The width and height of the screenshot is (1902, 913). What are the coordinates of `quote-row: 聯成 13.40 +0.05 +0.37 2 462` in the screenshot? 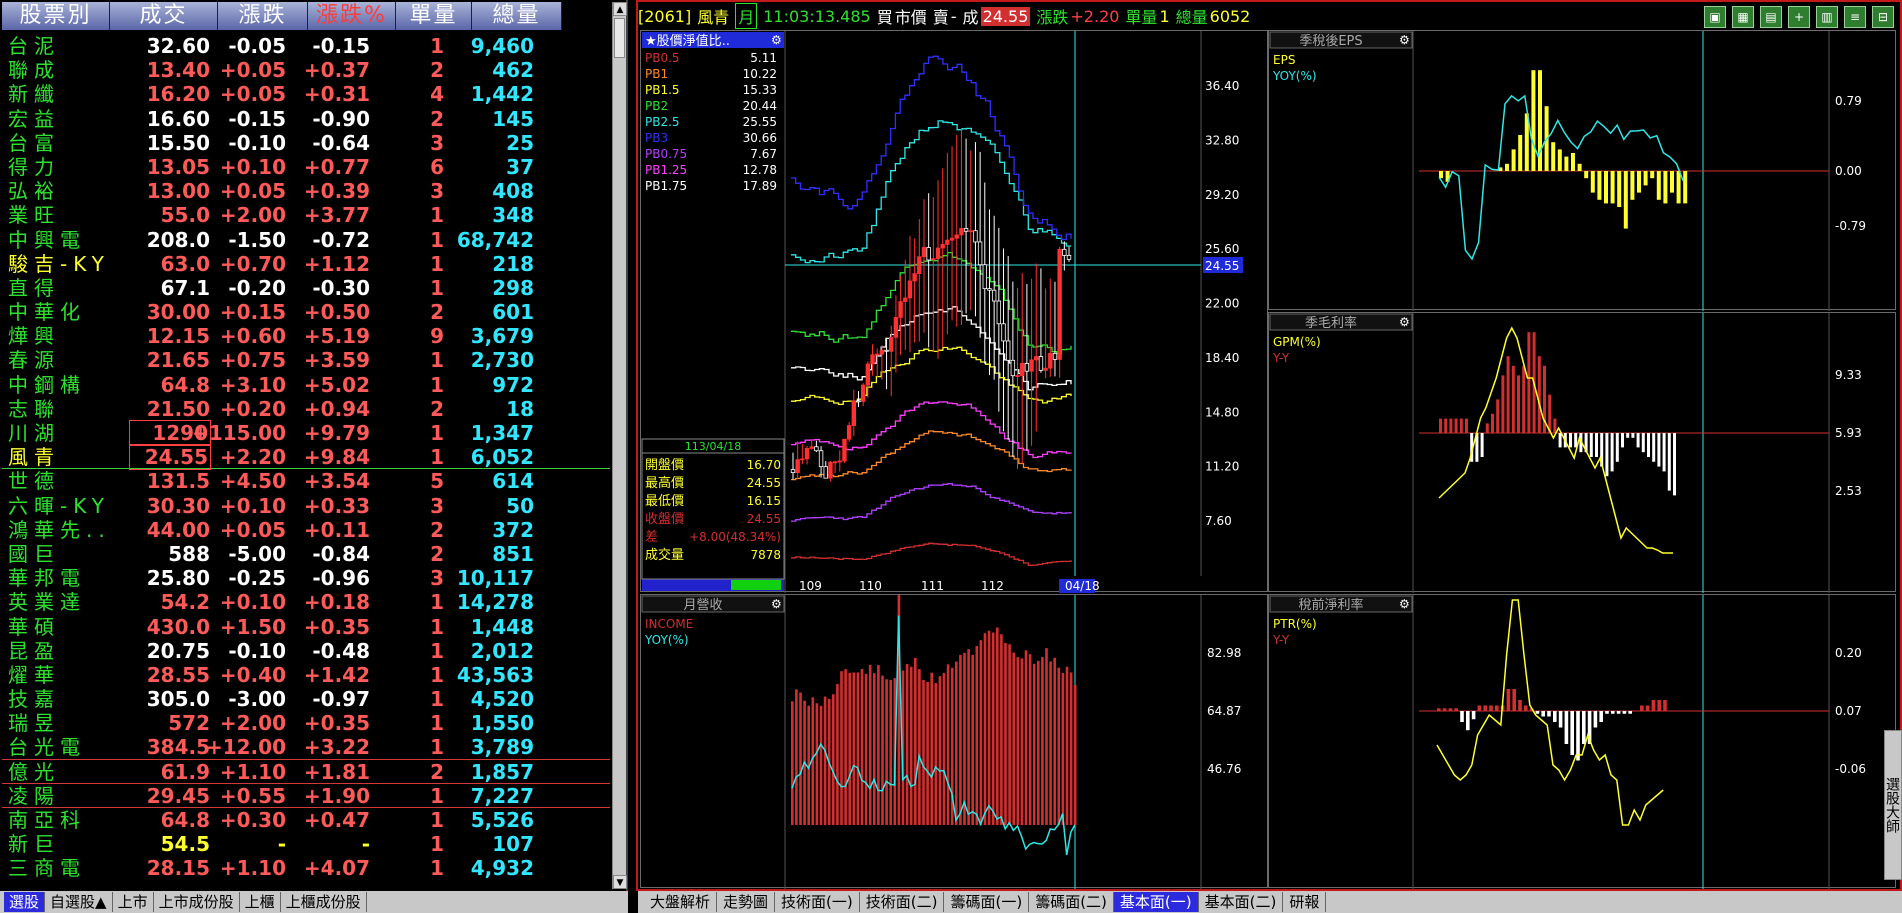 It's located at (306, 70).